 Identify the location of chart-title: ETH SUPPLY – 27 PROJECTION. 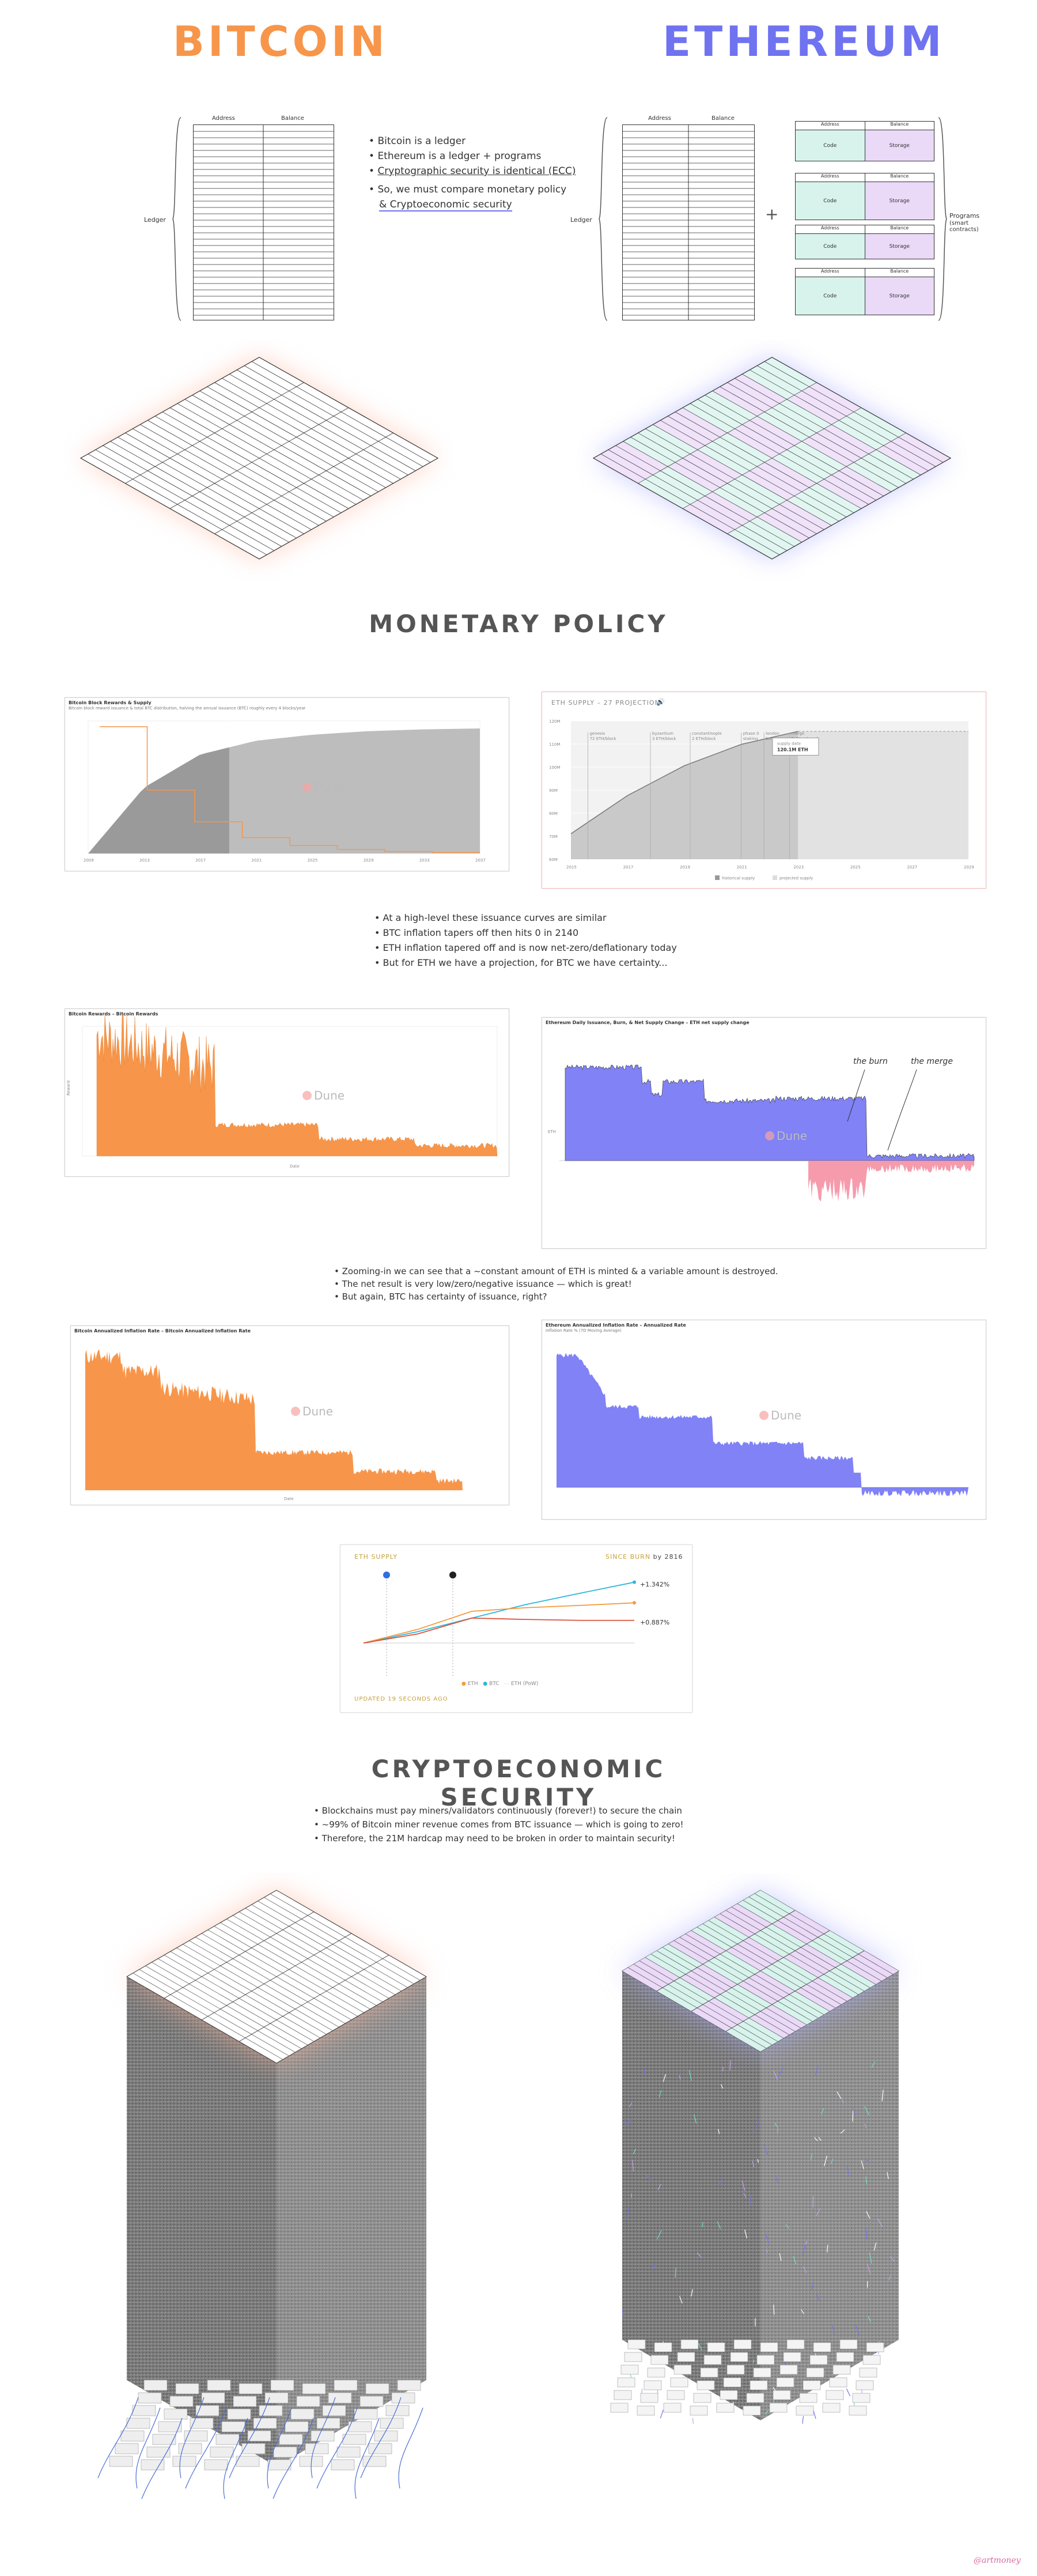
(605, 703).